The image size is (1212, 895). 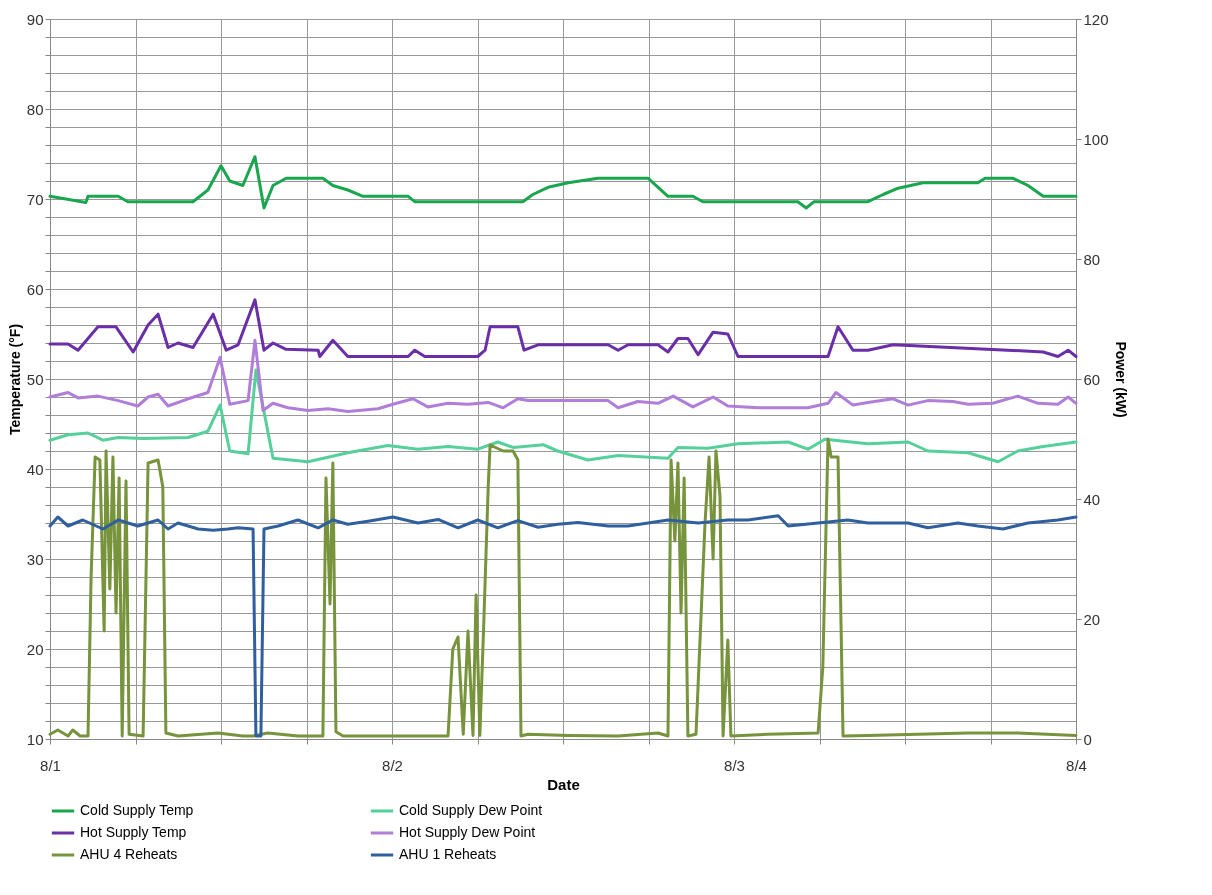 I want to click on y-tick-label: 10, so click(x=35, y=739).